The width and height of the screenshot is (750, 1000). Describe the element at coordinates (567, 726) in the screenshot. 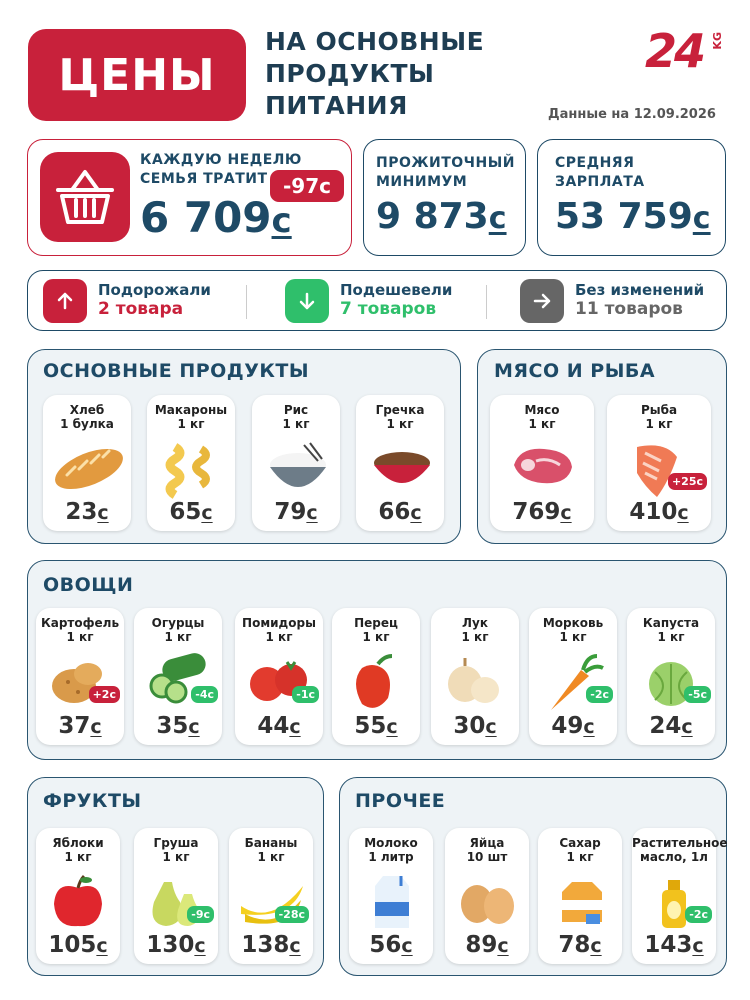

I see `price-value: 49` at that location.